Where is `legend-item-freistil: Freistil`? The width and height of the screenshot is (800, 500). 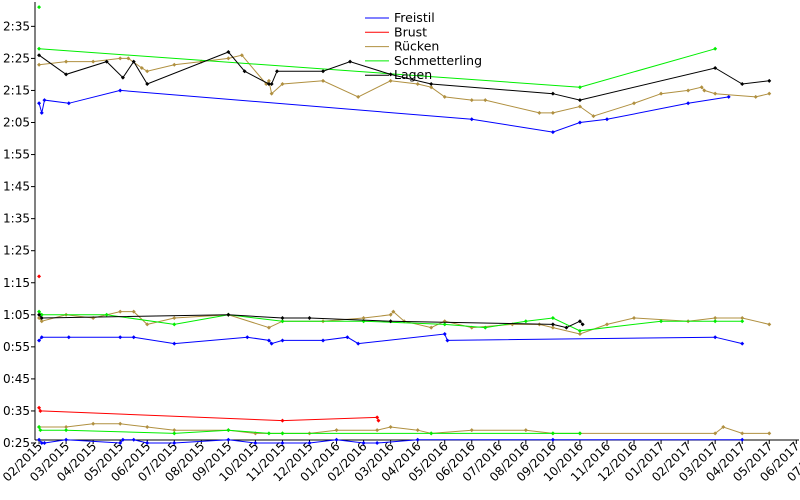 legend-item-freistil: Freistil is located at coordinates (400, 17).